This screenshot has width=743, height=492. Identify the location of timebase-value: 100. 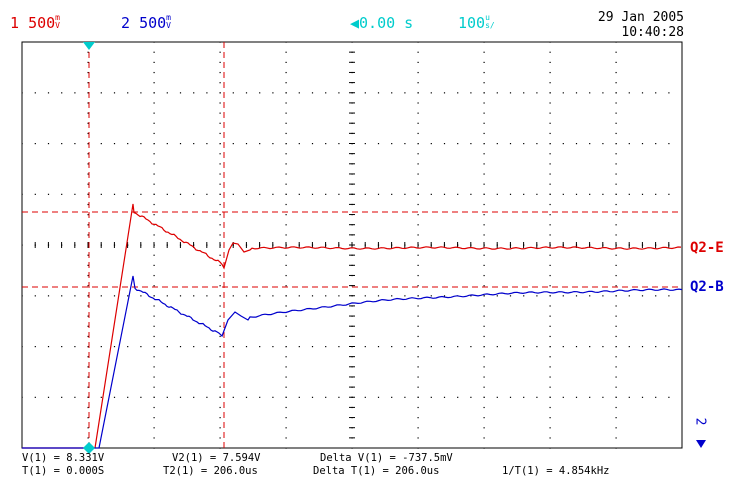
(472, 23).